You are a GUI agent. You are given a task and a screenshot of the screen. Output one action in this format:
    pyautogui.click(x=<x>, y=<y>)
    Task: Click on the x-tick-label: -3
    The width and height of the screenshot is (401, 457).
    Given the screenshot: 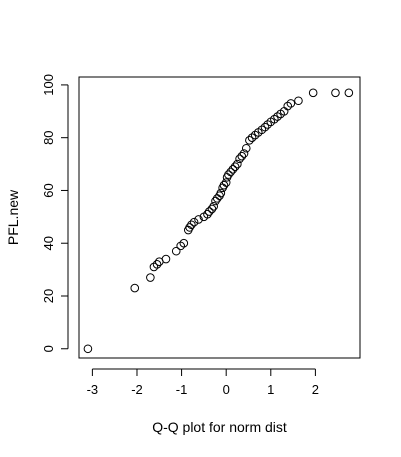 What is the action you would take?
    pyautogui.click(x=93, y=389)
    